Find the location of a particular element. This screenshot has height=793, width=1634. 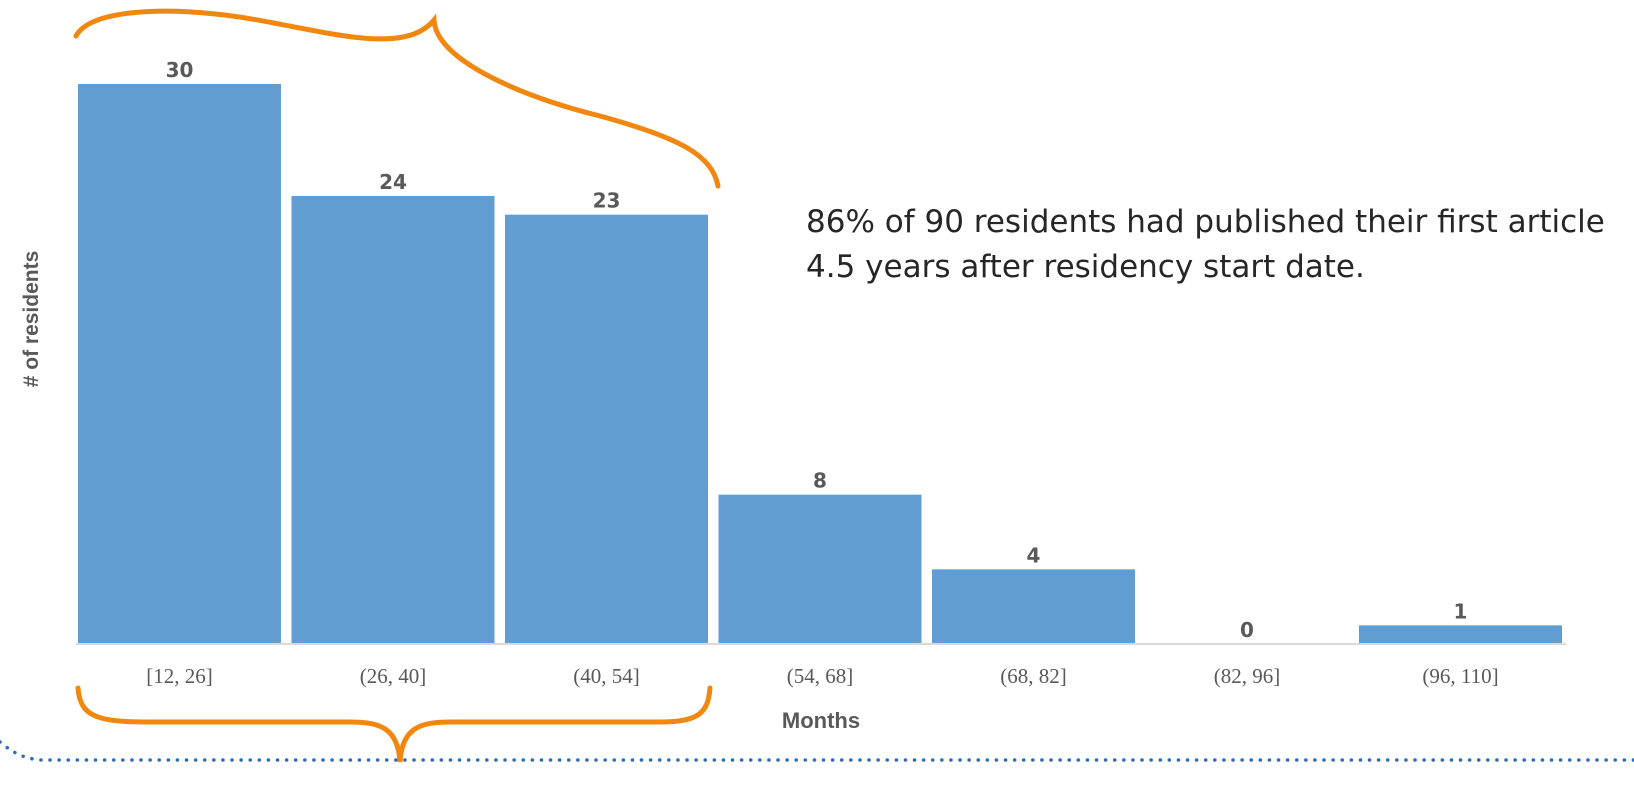

value-label-6: 1 is located at coordinates (1461, 611).